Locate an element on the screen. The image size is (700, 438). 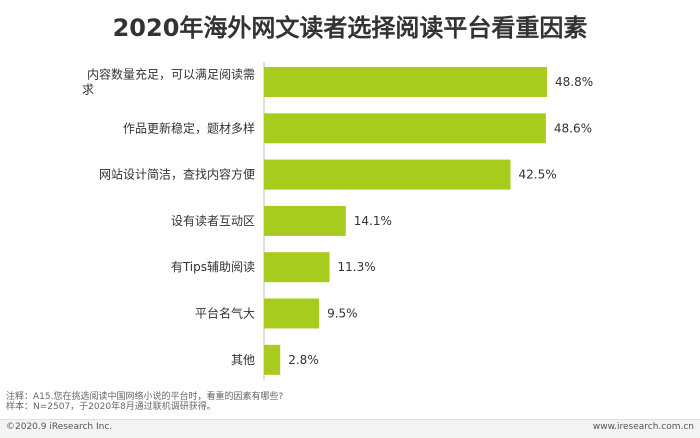
category-label-5: 平台名气大 is located at coordinates (225, 313).